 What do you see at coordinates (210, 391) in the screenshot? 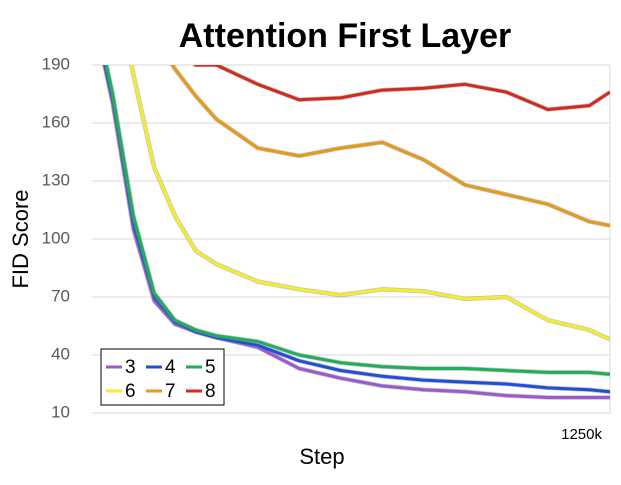
I see `legend-label: 8` at bounding box center [210, 391].